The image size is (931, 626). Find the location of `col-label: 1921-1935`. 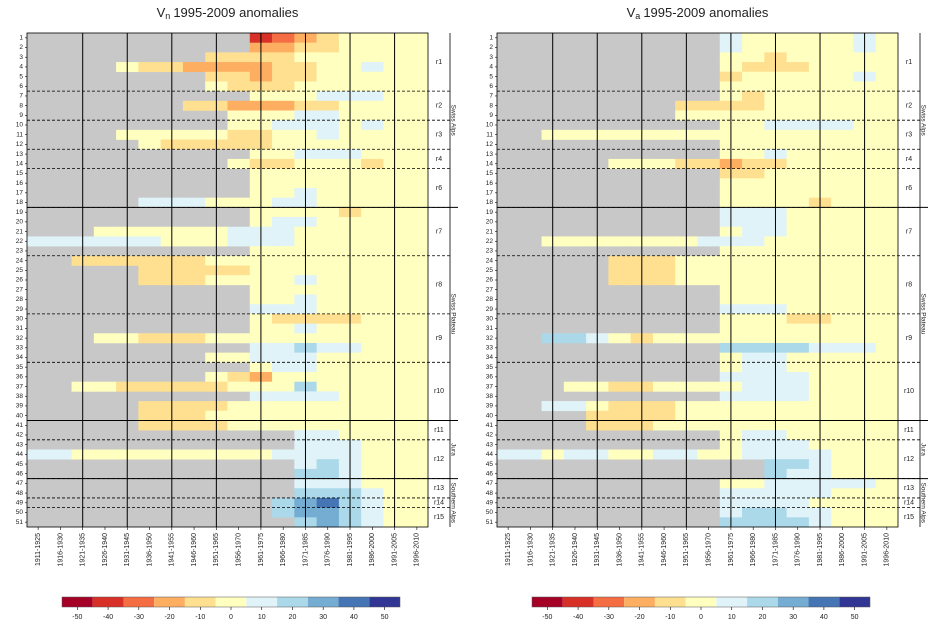

col-label: 1921-1935 is located at coordinates (83, 550).